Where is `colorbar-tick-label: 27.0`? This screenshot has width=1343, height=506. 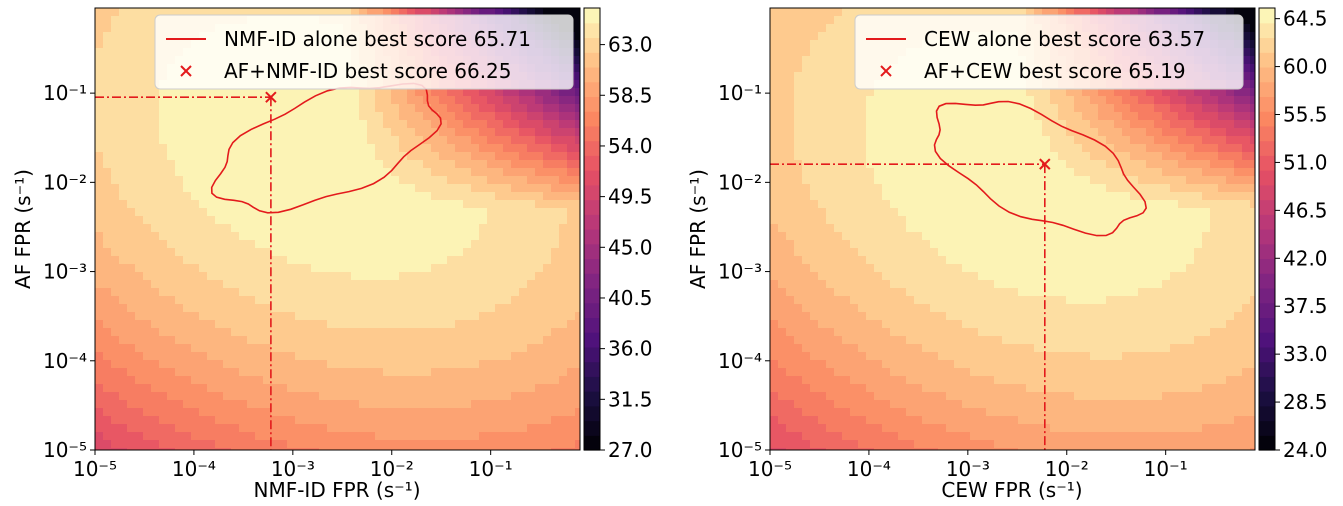 colorbar-tick-label: 27.0 is located at coordinates (630, 450).